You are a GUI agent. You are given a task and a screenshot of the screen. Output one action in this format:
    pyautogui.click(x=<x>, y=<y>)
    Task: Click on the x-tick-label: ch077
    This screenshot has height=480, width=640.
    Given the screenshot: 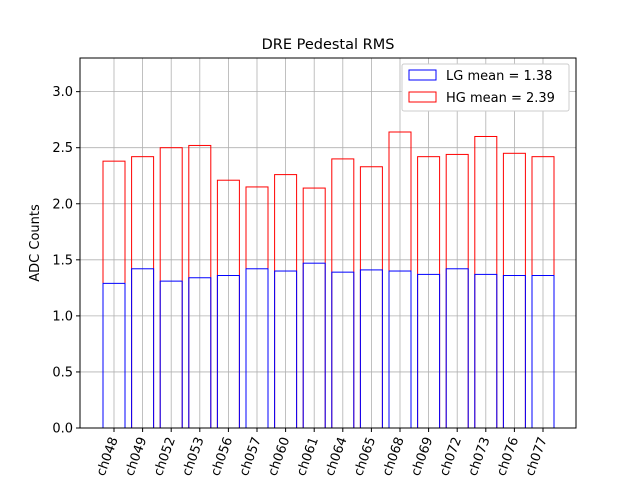 What is the action you would take?
    pyautogui.click(x=537, y=456)
    